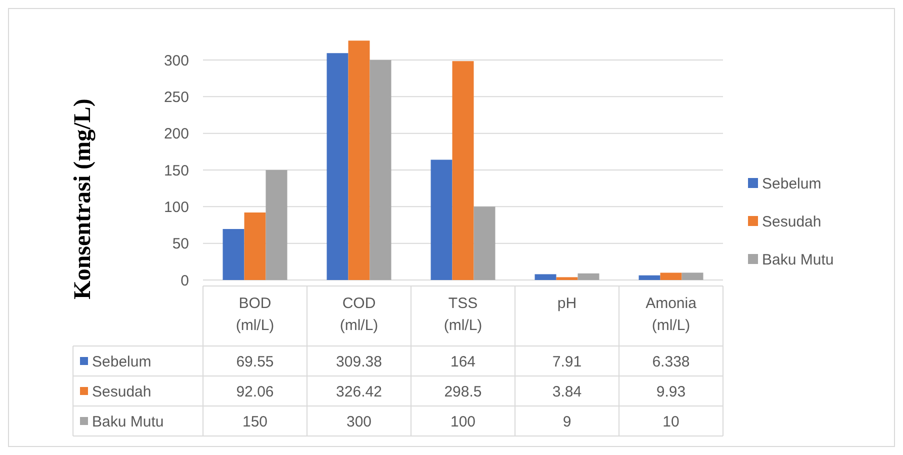  What do you see at coordinates (463, 361) in the screenshot?
I see `data-label: 164` at bounding box center [463, 361].